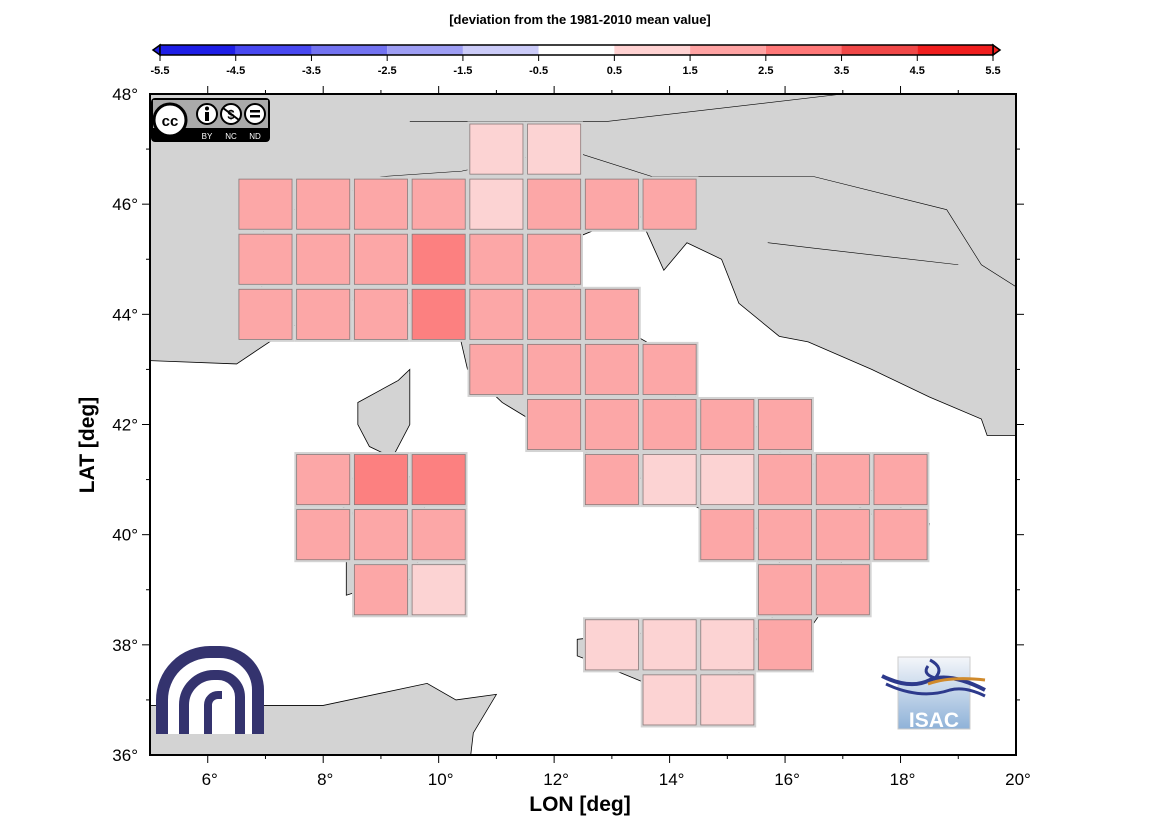 The height and width of the screenshot is (826, 1169). Describe the element at coordinates (207, 136) in the screenshot. I see `by-text: BY` at that location.